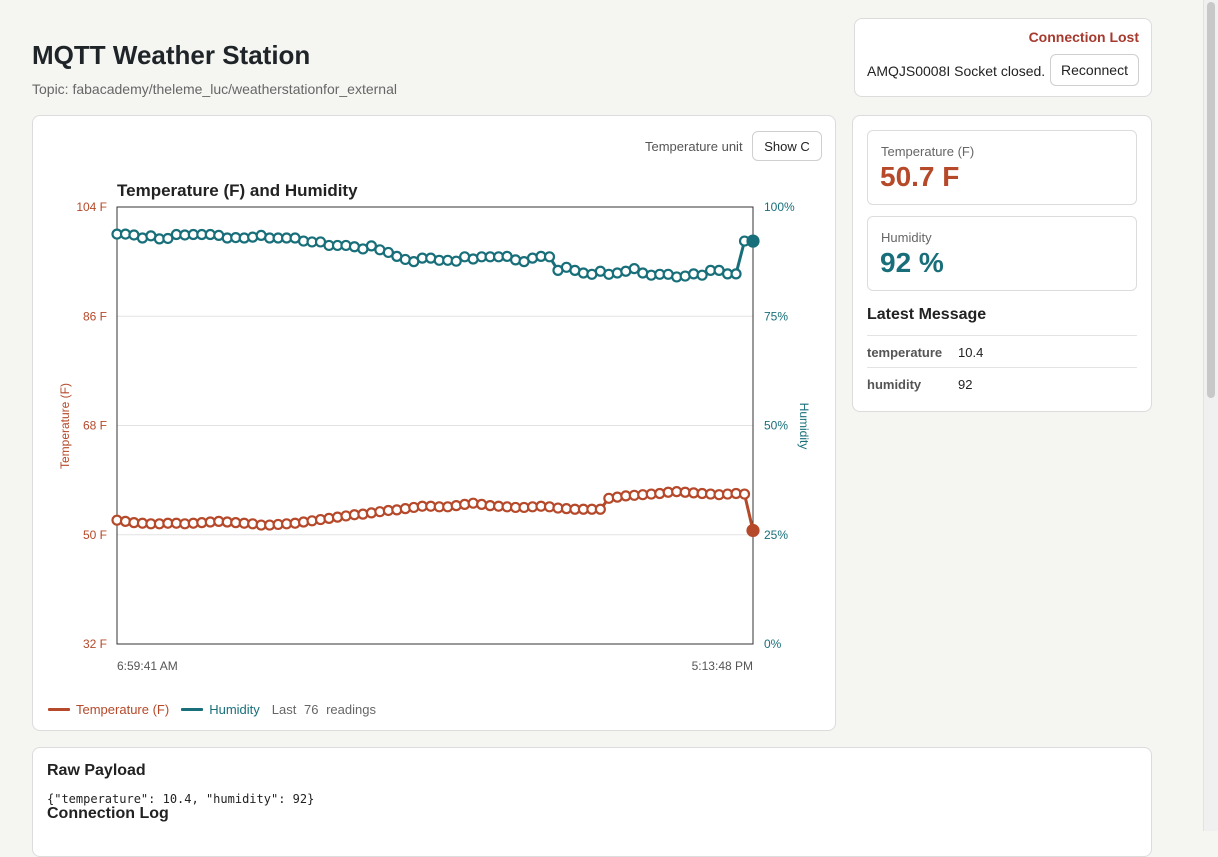  Describe the element at coordinates (95, 426) in the screenshot. I see `y-tick-label: 68 F` at that location.